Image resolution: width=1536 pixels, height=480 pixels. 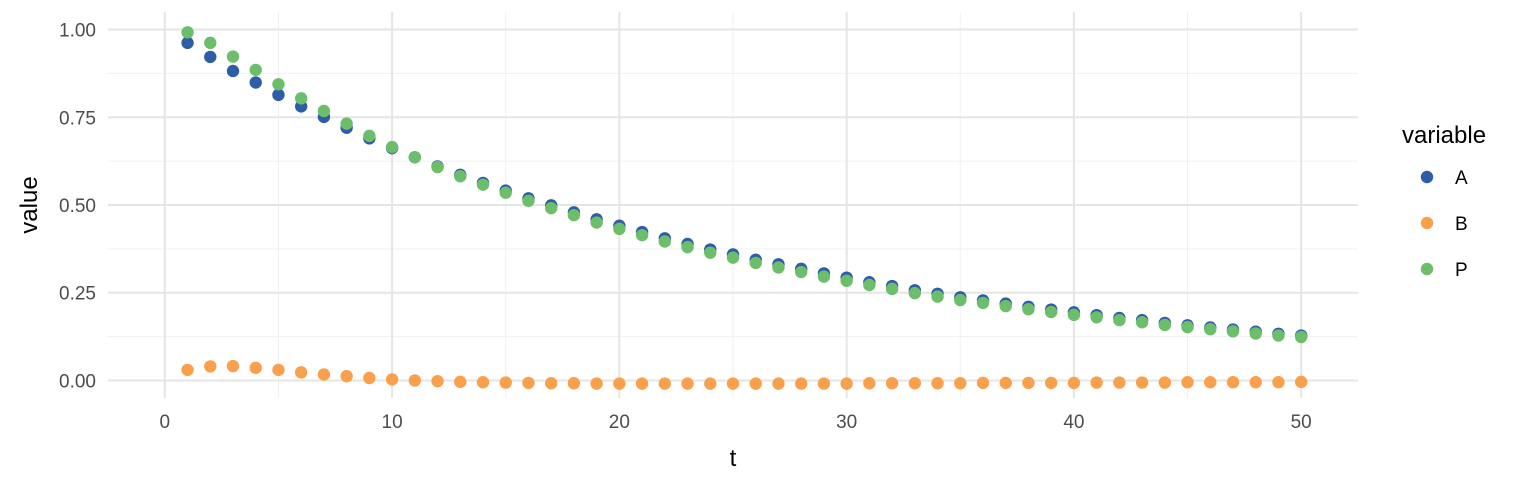 I want to click on x-tick-label: 40, so click(x=1073, y=422).